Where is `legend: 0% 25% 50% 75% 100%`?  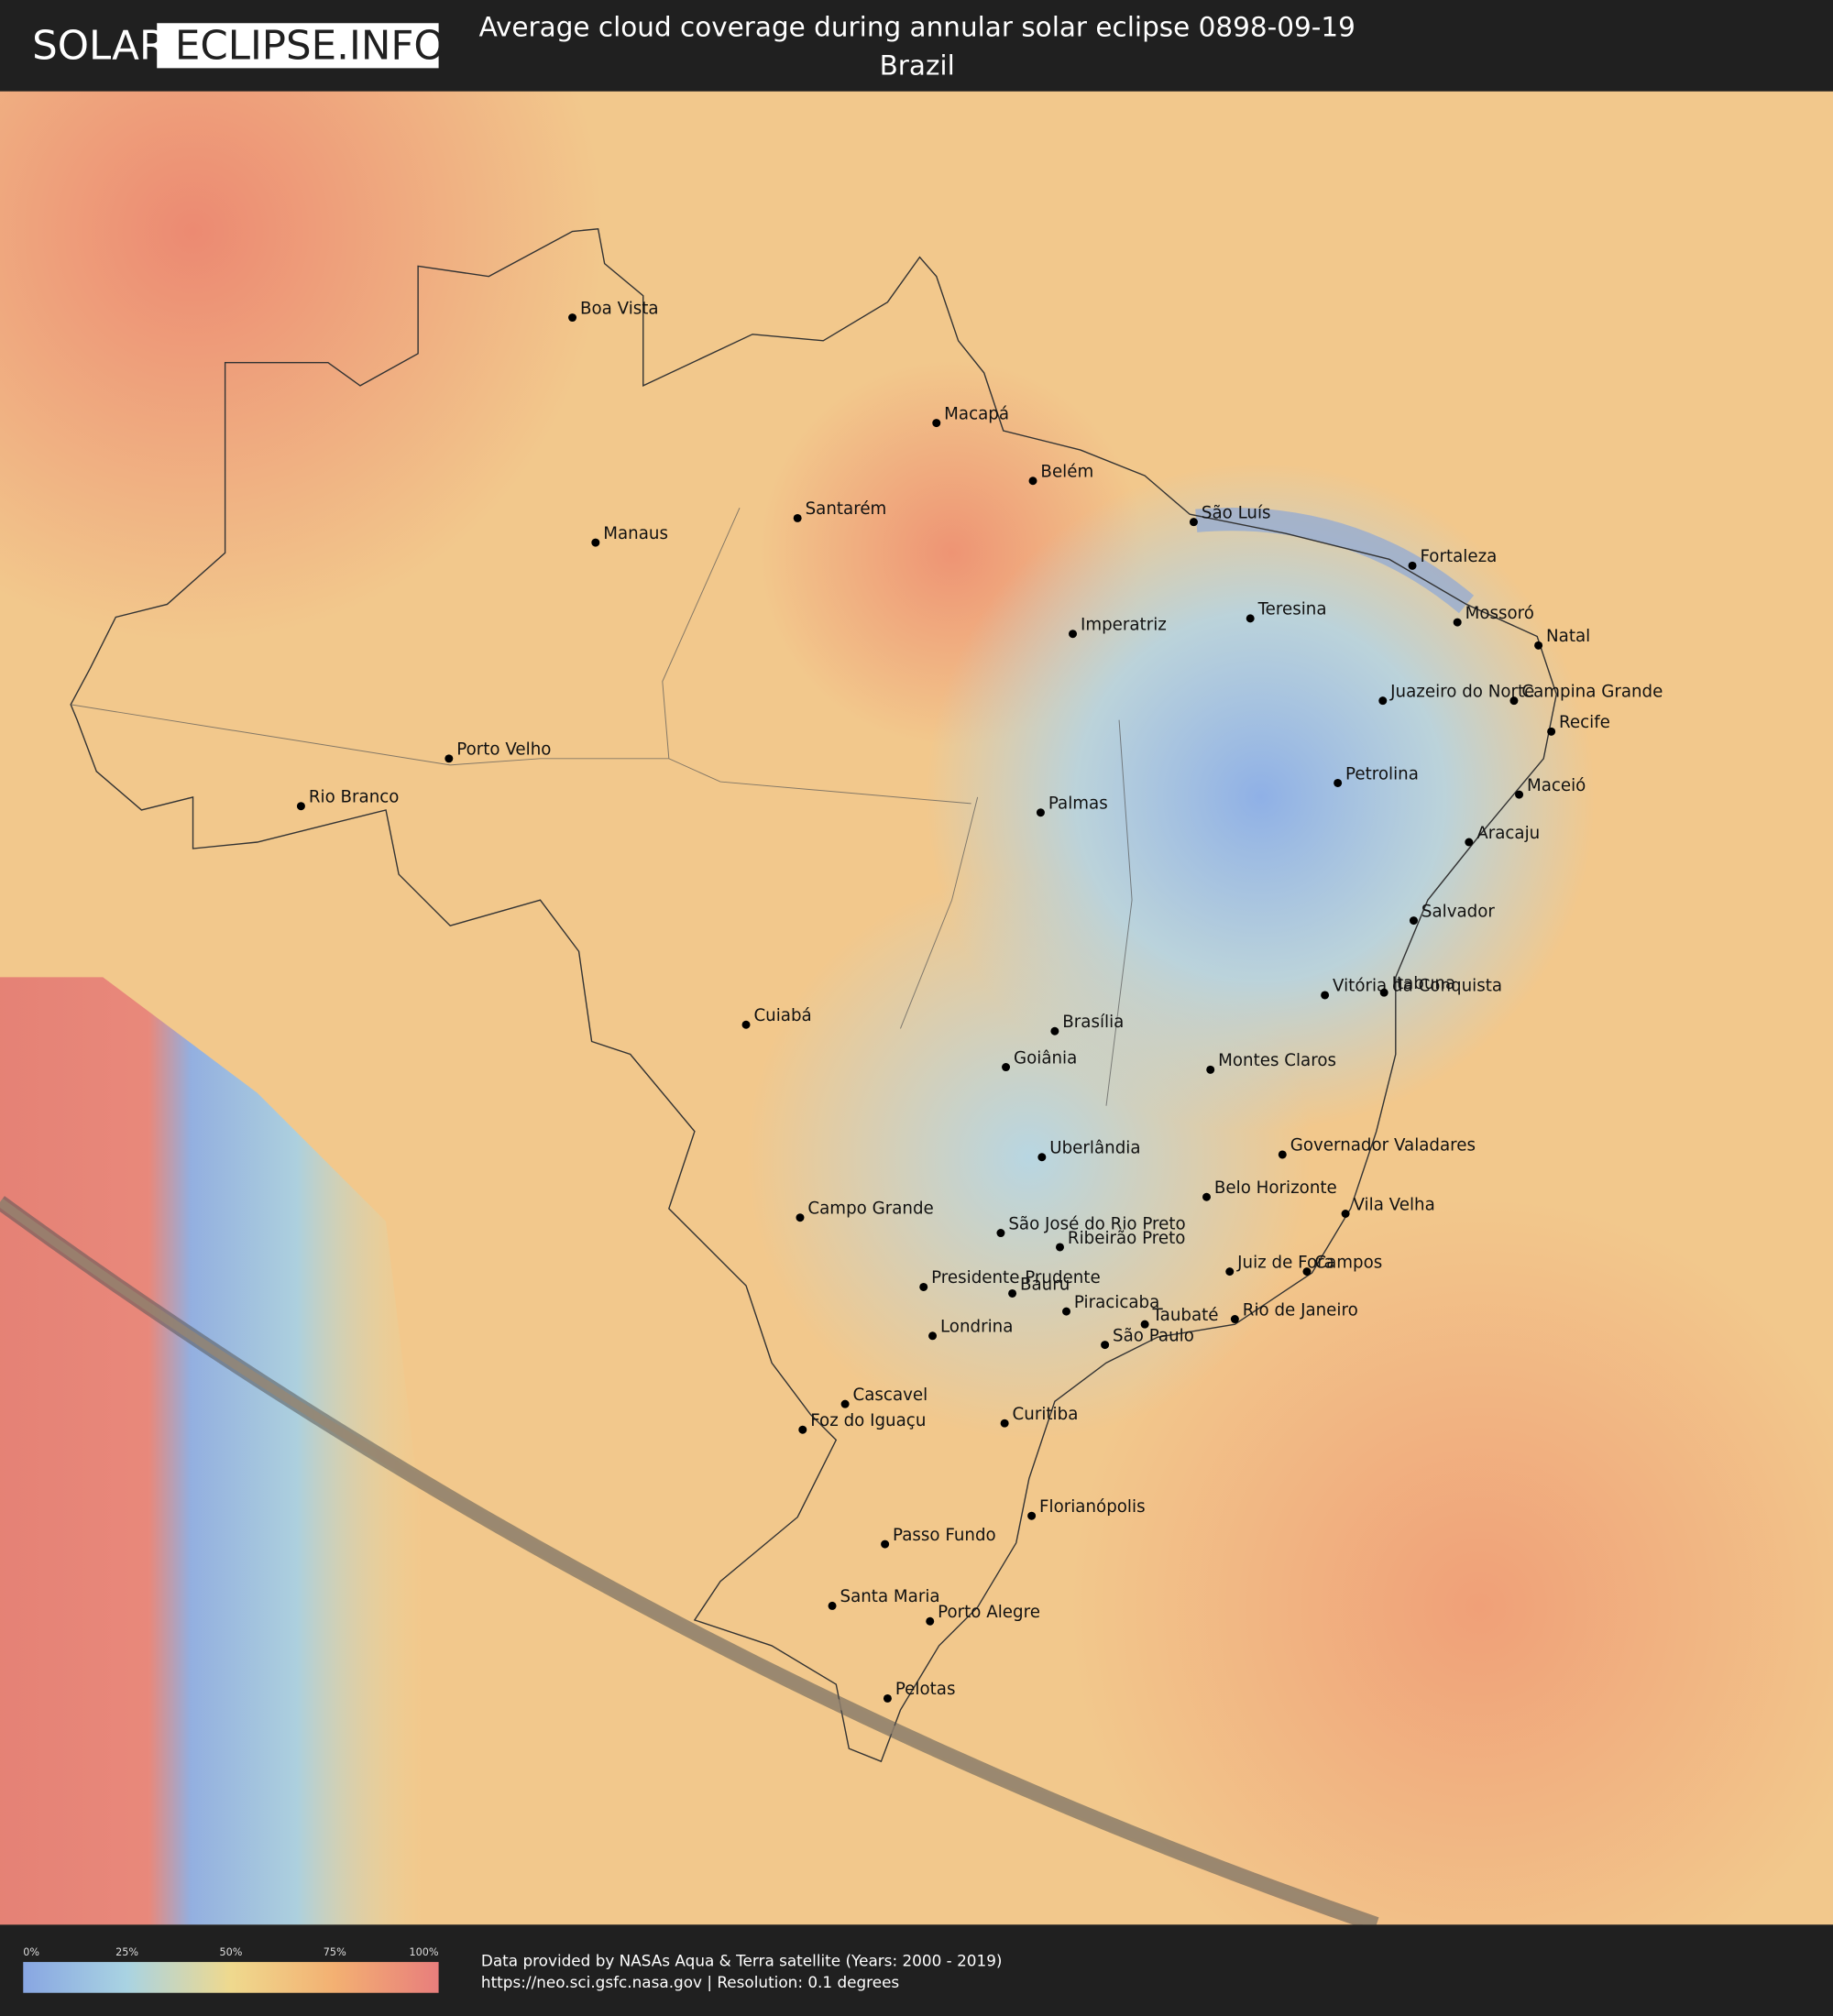 legend: 0% 25% 50% 75% 100% is located at coordinates (231, 1952).